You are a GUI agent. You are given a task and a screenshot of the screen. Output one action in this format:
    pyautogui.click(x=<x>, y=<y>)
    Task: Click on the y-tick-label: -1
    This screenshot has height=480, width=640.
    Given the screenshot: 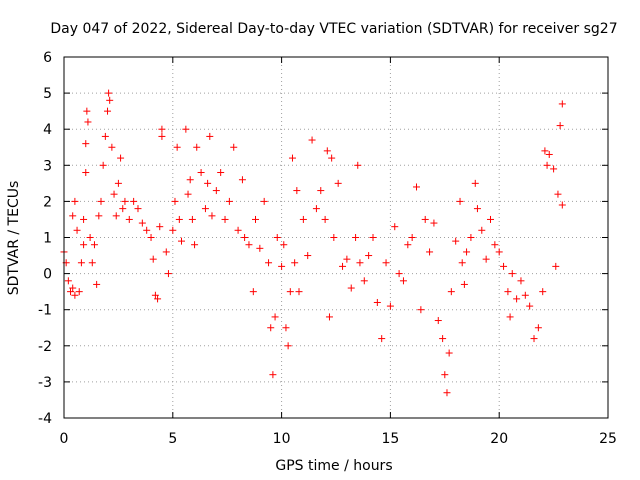 What is the action you would take?
    pyautogui.click(x=45, y=311)
    